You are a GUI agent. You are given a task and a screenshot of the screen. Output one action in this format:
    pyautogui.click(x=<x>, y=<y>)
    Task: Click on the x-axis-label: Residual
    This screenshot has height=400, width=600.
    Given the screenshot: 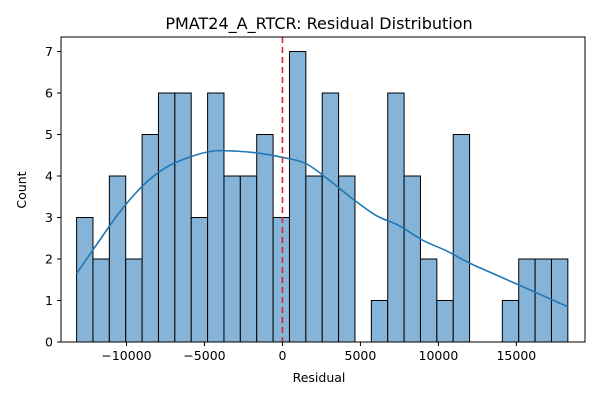 What is the action you would take?
    pyautogui.click(x=319, y=377)
    